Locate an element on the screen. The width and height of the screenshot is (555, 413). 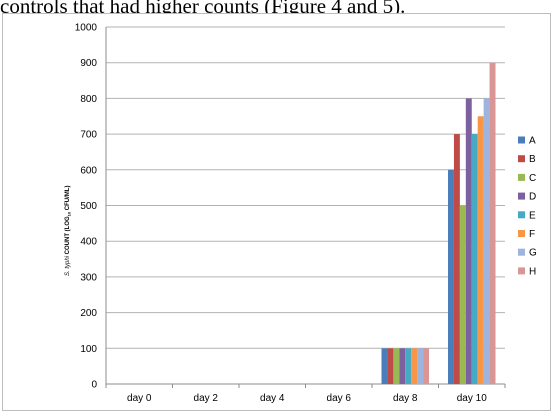
y-axis-label-italic: S. typhi is located at coordinates (68, 265).